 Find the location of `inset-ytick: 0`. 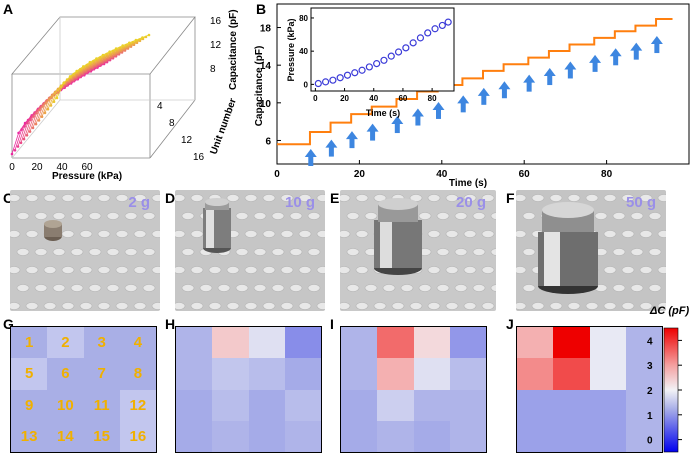

inset-ytick: 0 is located at coordinates (306, 84).